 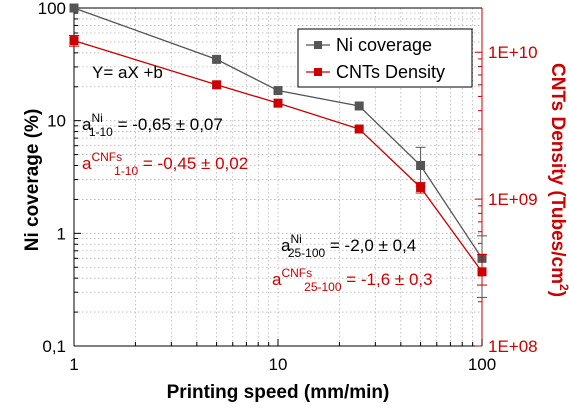 I want to click on y-right-axis-title-close: ), so click(x=557, y=294).